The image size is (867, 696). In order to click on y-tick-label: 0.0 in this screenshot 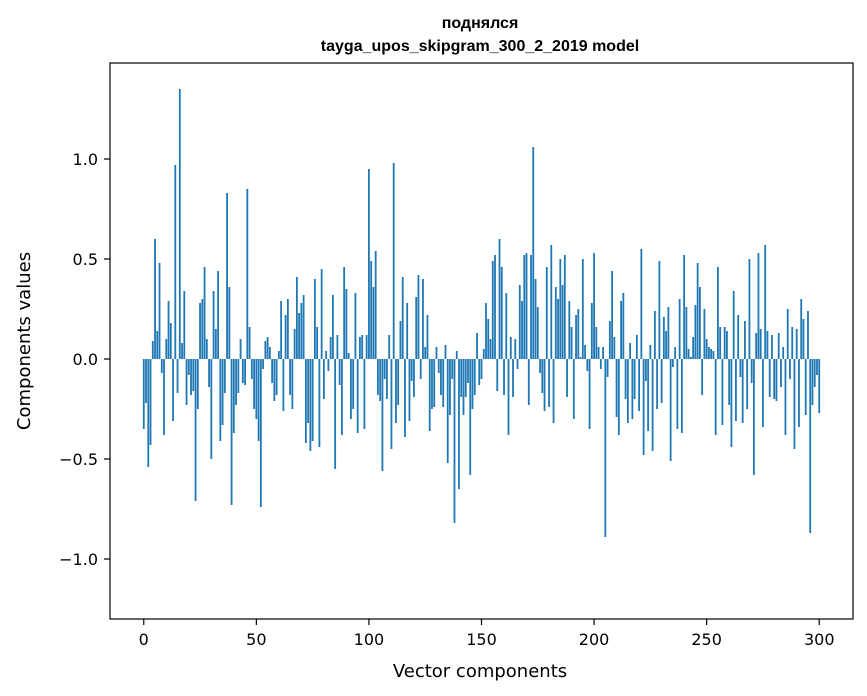, I will do `click(85, 359)`.